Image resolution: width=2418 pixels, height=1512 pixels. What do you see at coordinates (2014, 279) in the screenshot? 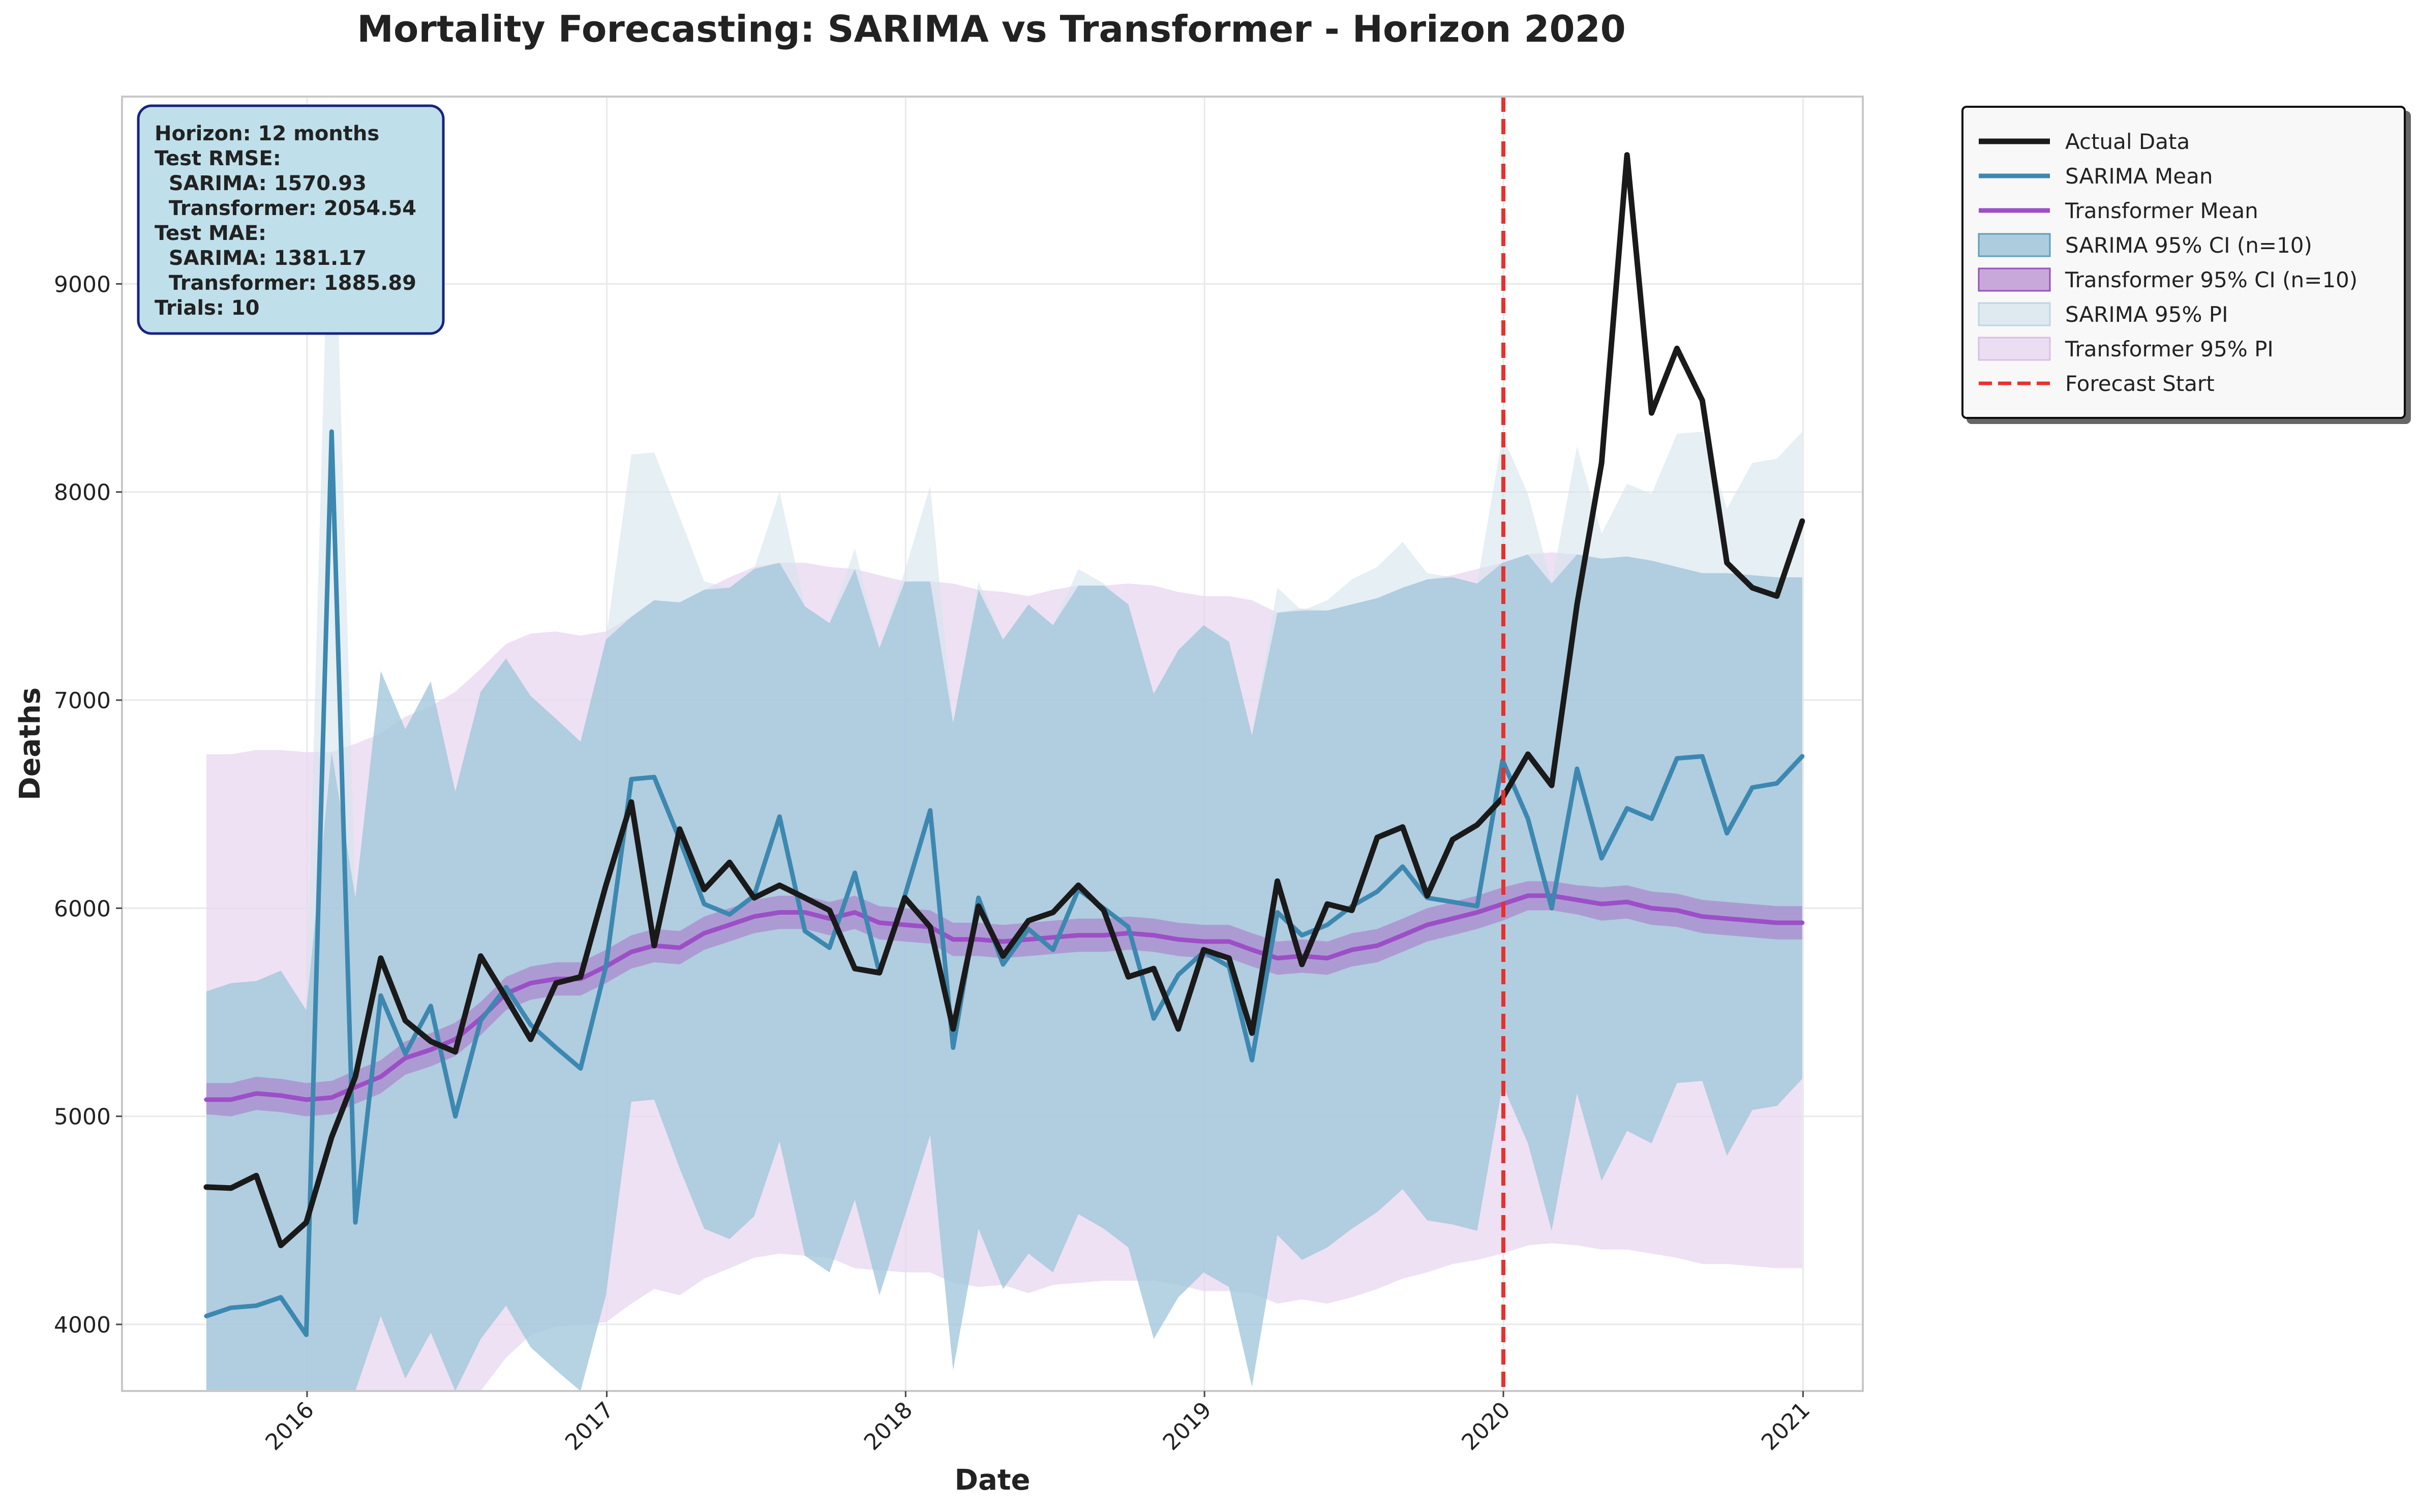
I see `legend-swatch-transformer-ci` at bounding box center [2014, 279].